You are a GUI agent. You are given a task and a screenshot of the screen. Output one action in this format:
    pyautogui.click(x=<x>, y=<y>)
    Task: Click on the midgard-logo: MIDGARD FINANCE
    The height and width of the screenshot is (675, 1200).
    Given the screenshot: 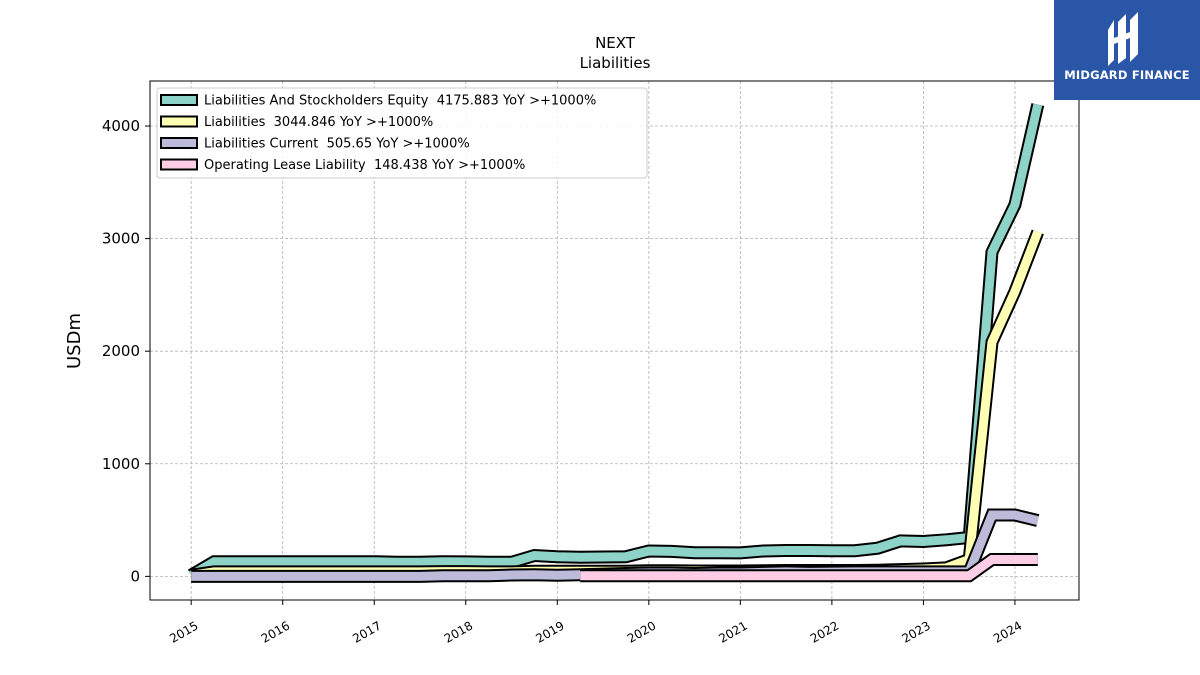 What is the action you would take?
    pyautogui.click(x=1127, y=50)
    